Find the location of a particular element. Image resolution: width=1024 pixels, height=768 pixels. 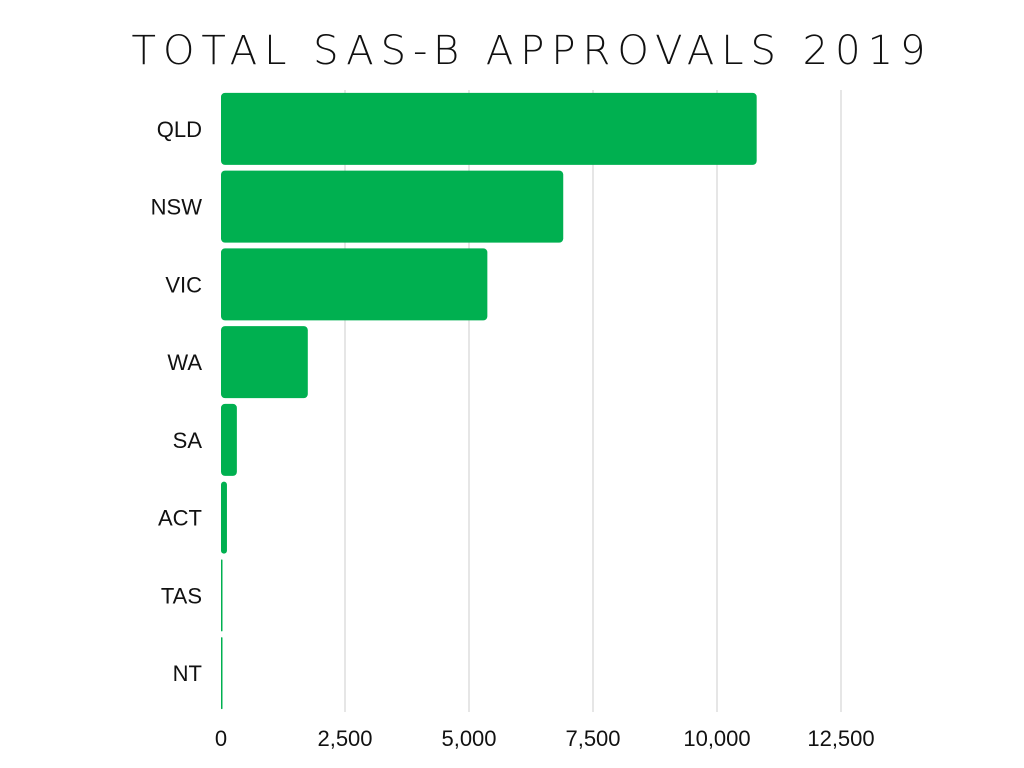

bar-nsw is located at coordinates (392, 206).